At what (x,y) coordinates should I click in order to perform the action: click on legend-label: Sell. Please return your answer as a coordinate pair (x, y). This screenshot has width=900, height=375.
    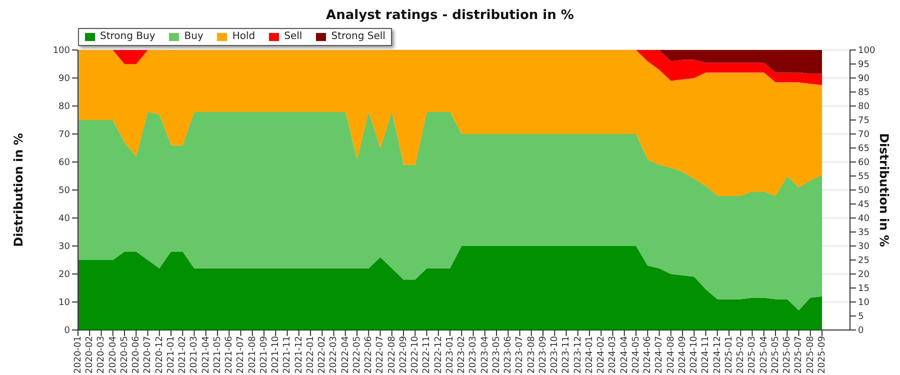
    Looking at the image, I should click on (293, 37).